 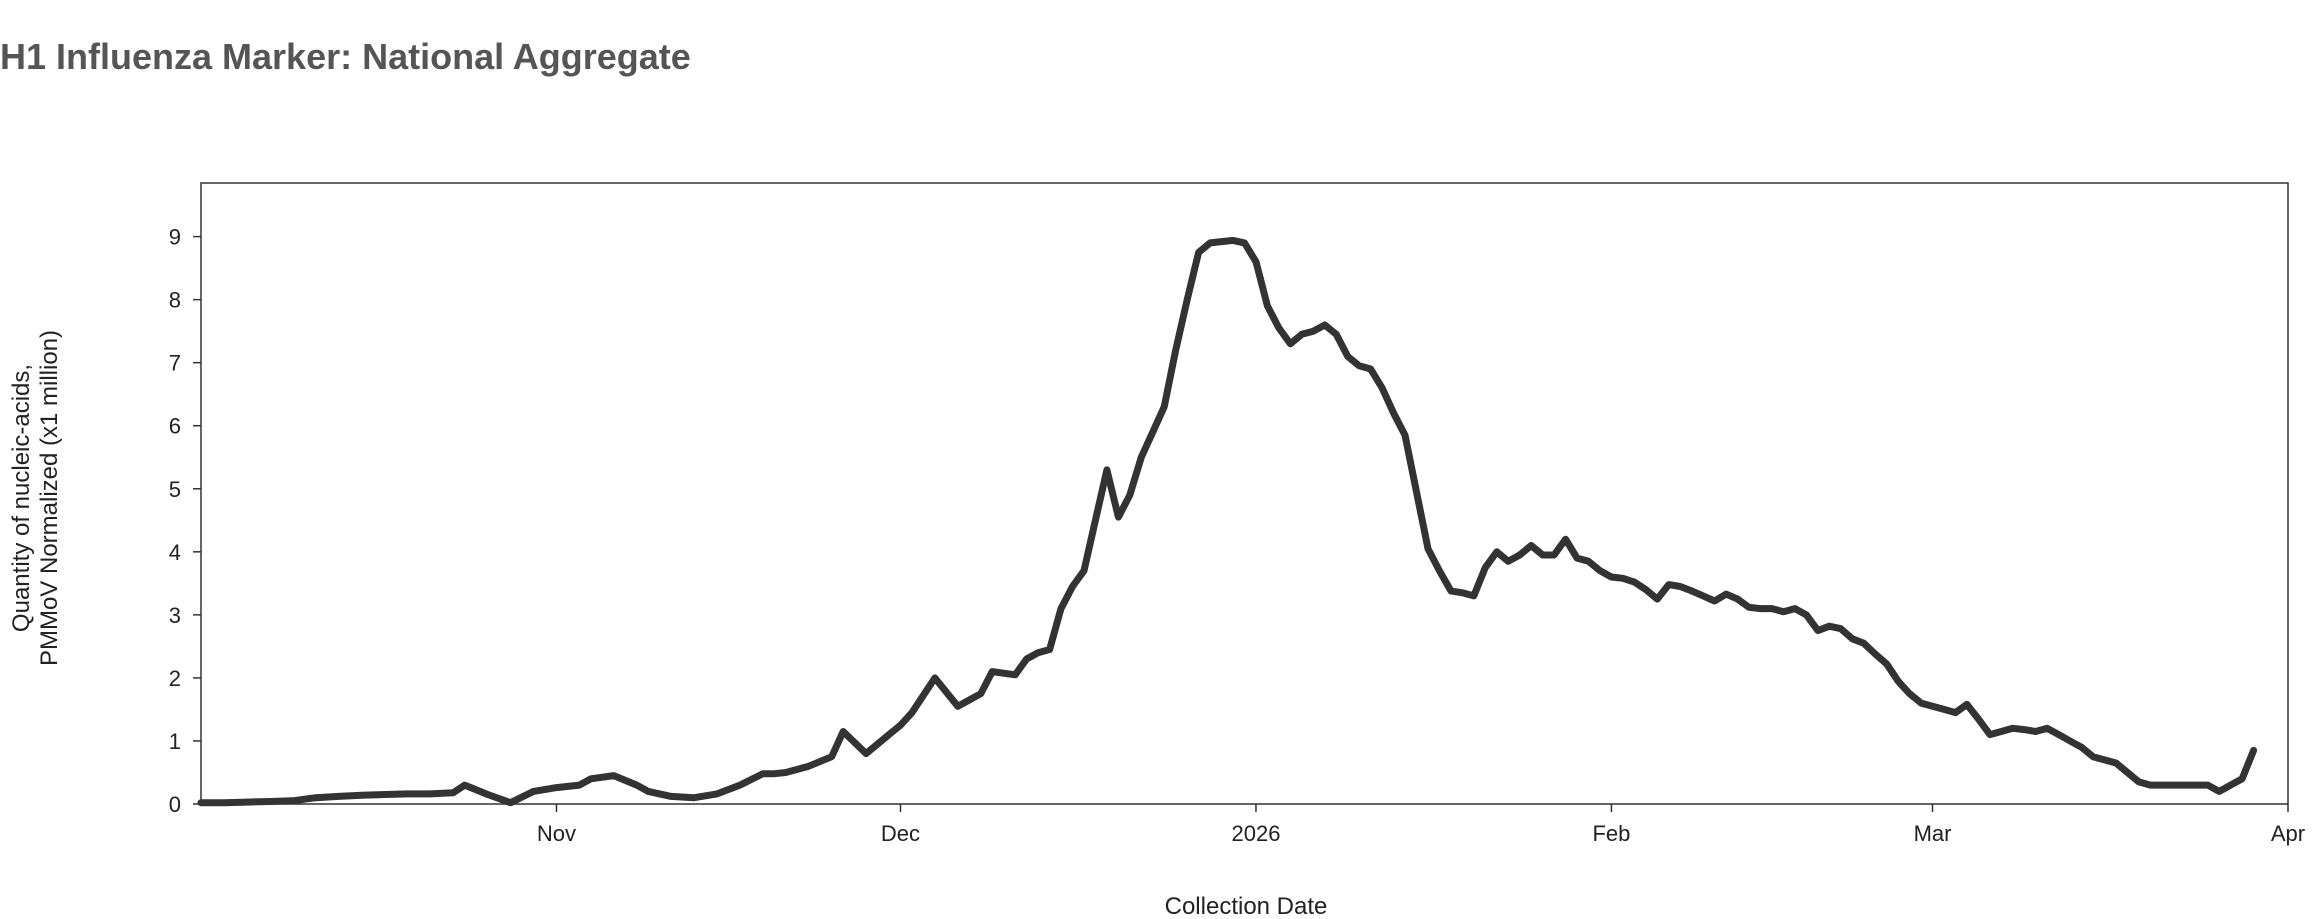 I want to click on x-axis: Nov Dec 2026 Feb Mar Apr, so click(x=1421, y=825).